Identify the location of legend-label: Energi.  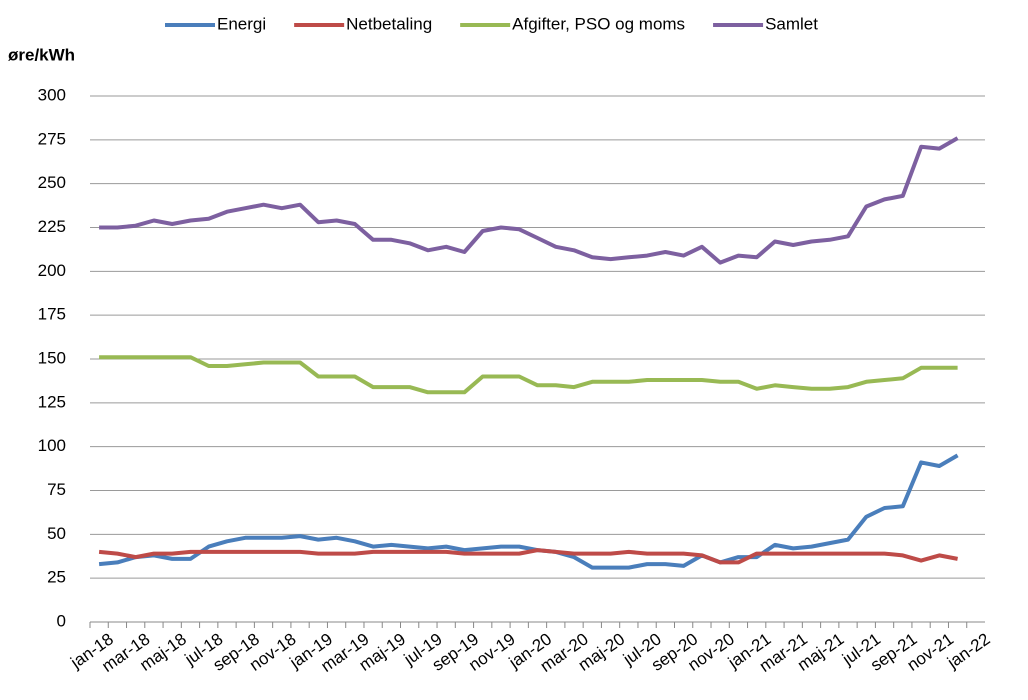
(241, 23).